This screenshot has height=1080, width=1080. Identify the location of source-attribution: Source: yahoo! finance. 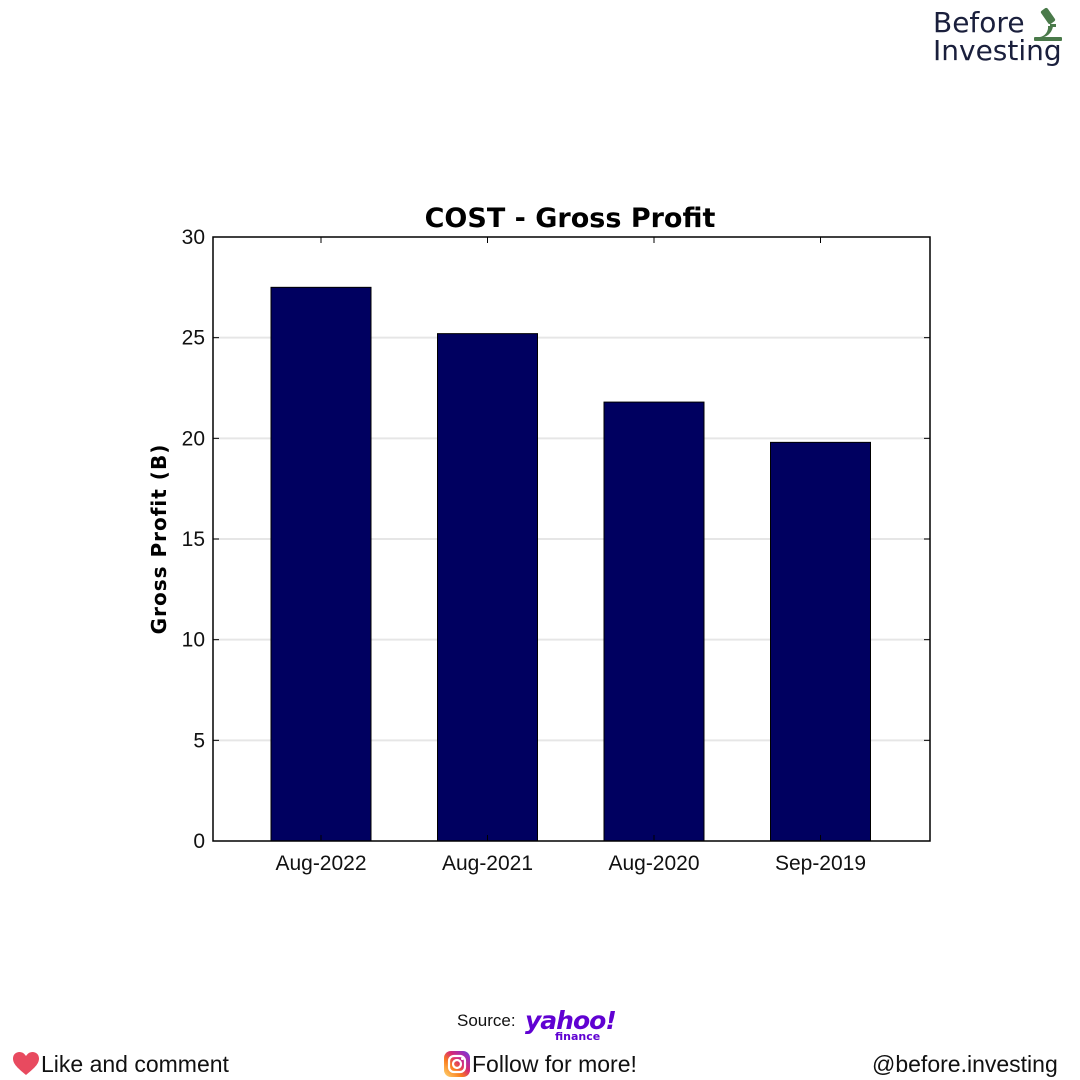
(542, 1026).